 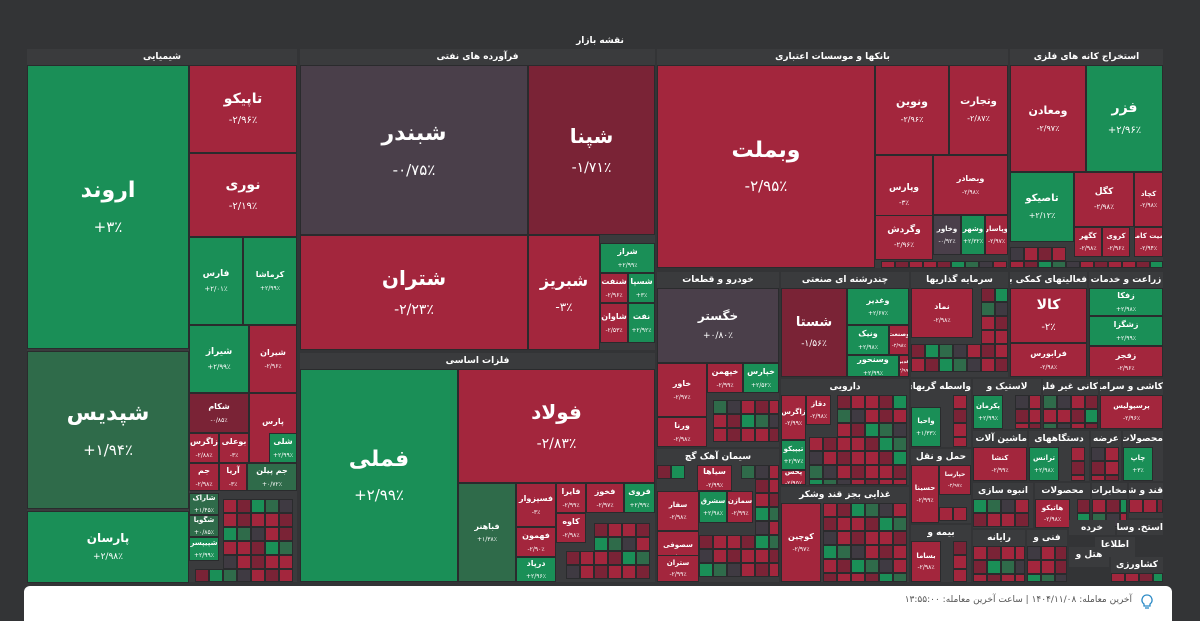 What do you see at coordinates (996, 235) in the screenshot?
I see `stock-tile: وپاسار -۲/۹۷٪` at bounding box center [996, 235].